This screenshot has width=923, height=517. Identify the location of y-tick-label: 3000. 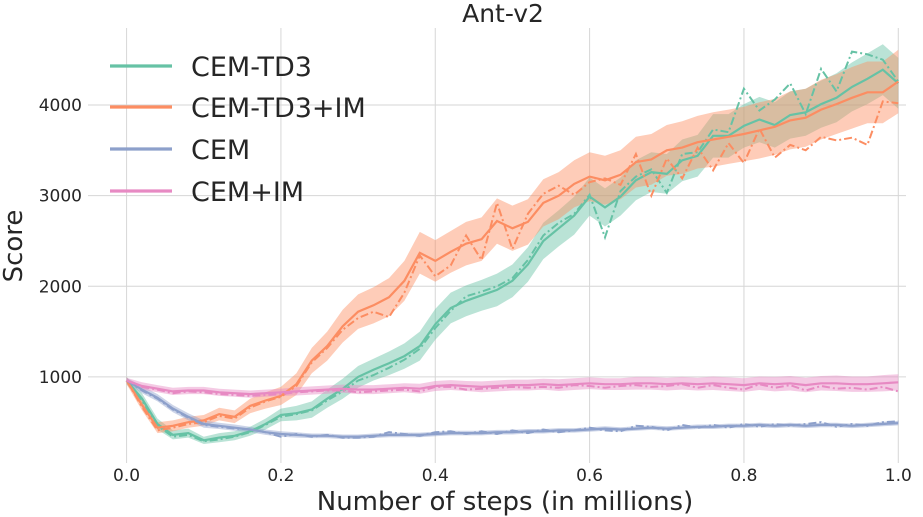
(60, 197).